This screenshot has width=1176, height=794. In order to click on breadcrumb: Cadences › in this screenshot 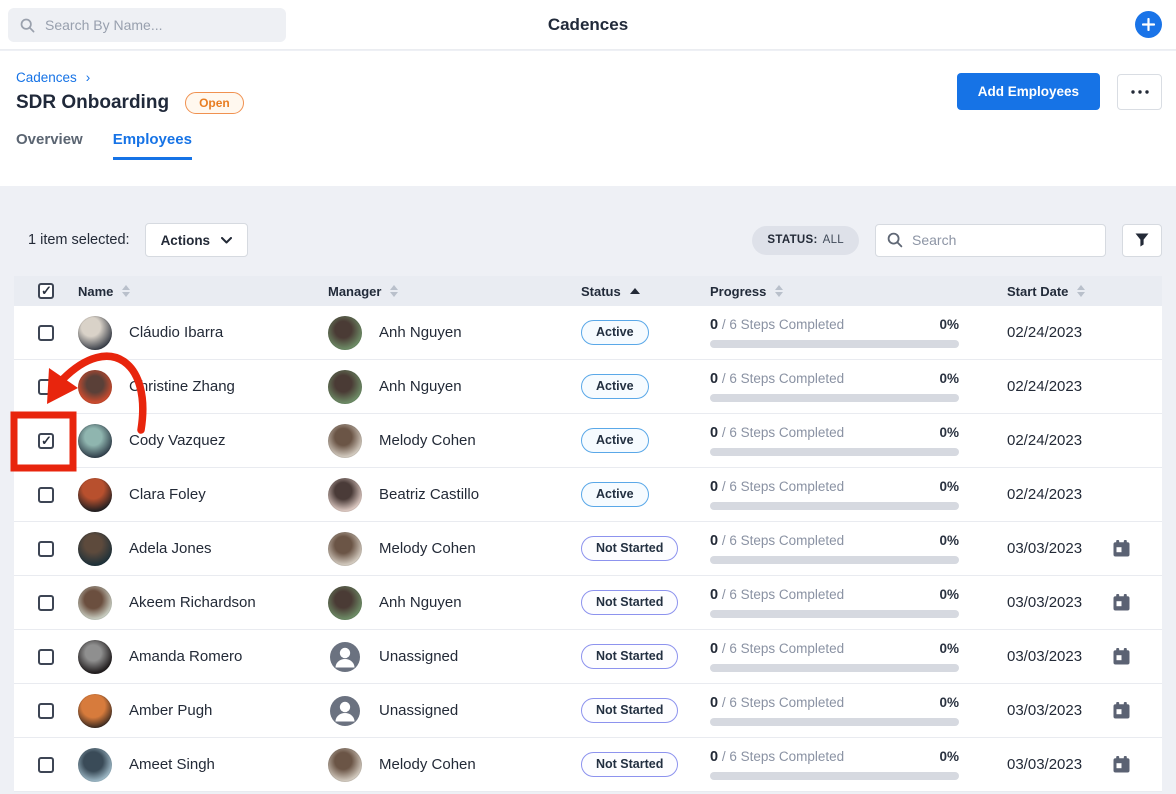, I will do `click(53, 77)`.